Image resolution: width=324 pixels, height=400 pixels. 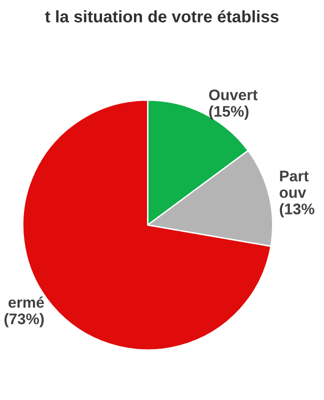 I want to click on chart-title: t la situation de votre établiss, so click(x=161, y=16).